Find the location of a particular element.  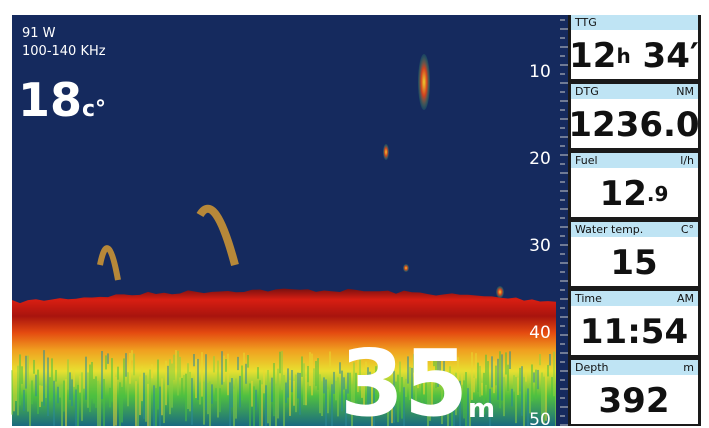

depth-scale-label: 40 is located at coordinates (540, 333).